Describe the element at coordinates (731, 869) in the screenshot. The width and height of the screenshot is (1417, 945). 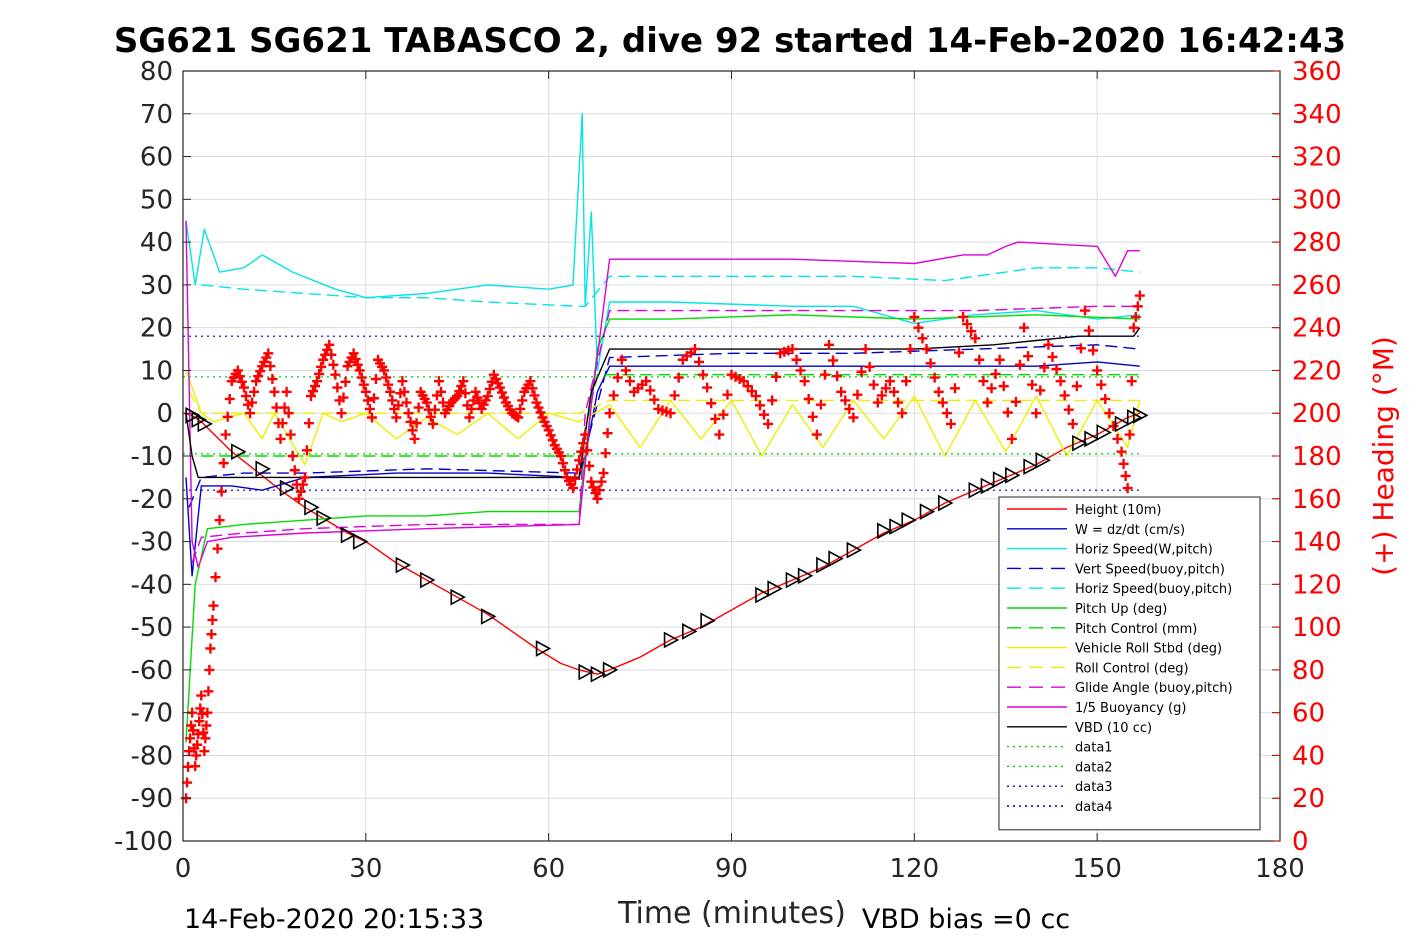
I see `tick-label-bottom: 90` at that location.